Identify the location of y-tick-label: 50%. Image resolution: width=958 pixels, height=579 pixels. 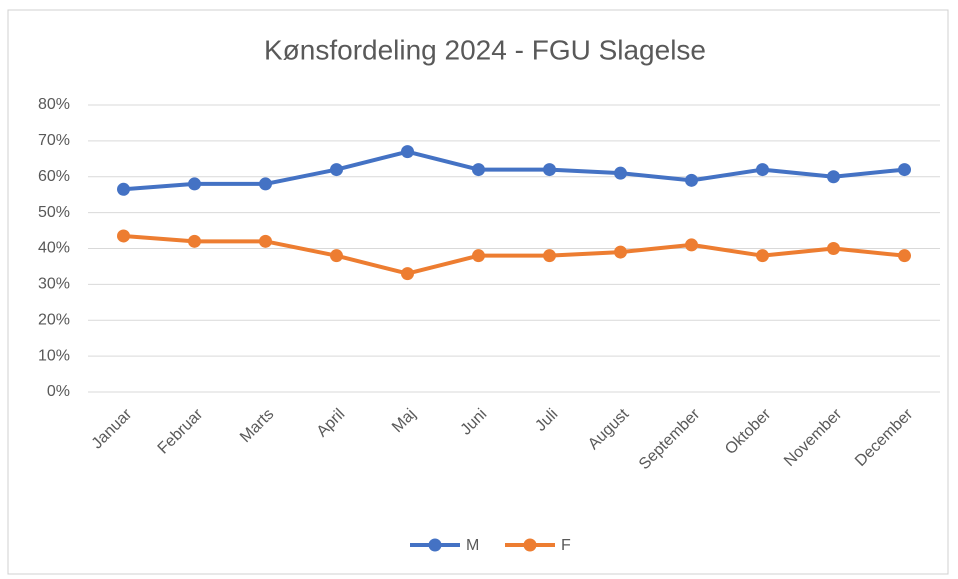
(54, 212).